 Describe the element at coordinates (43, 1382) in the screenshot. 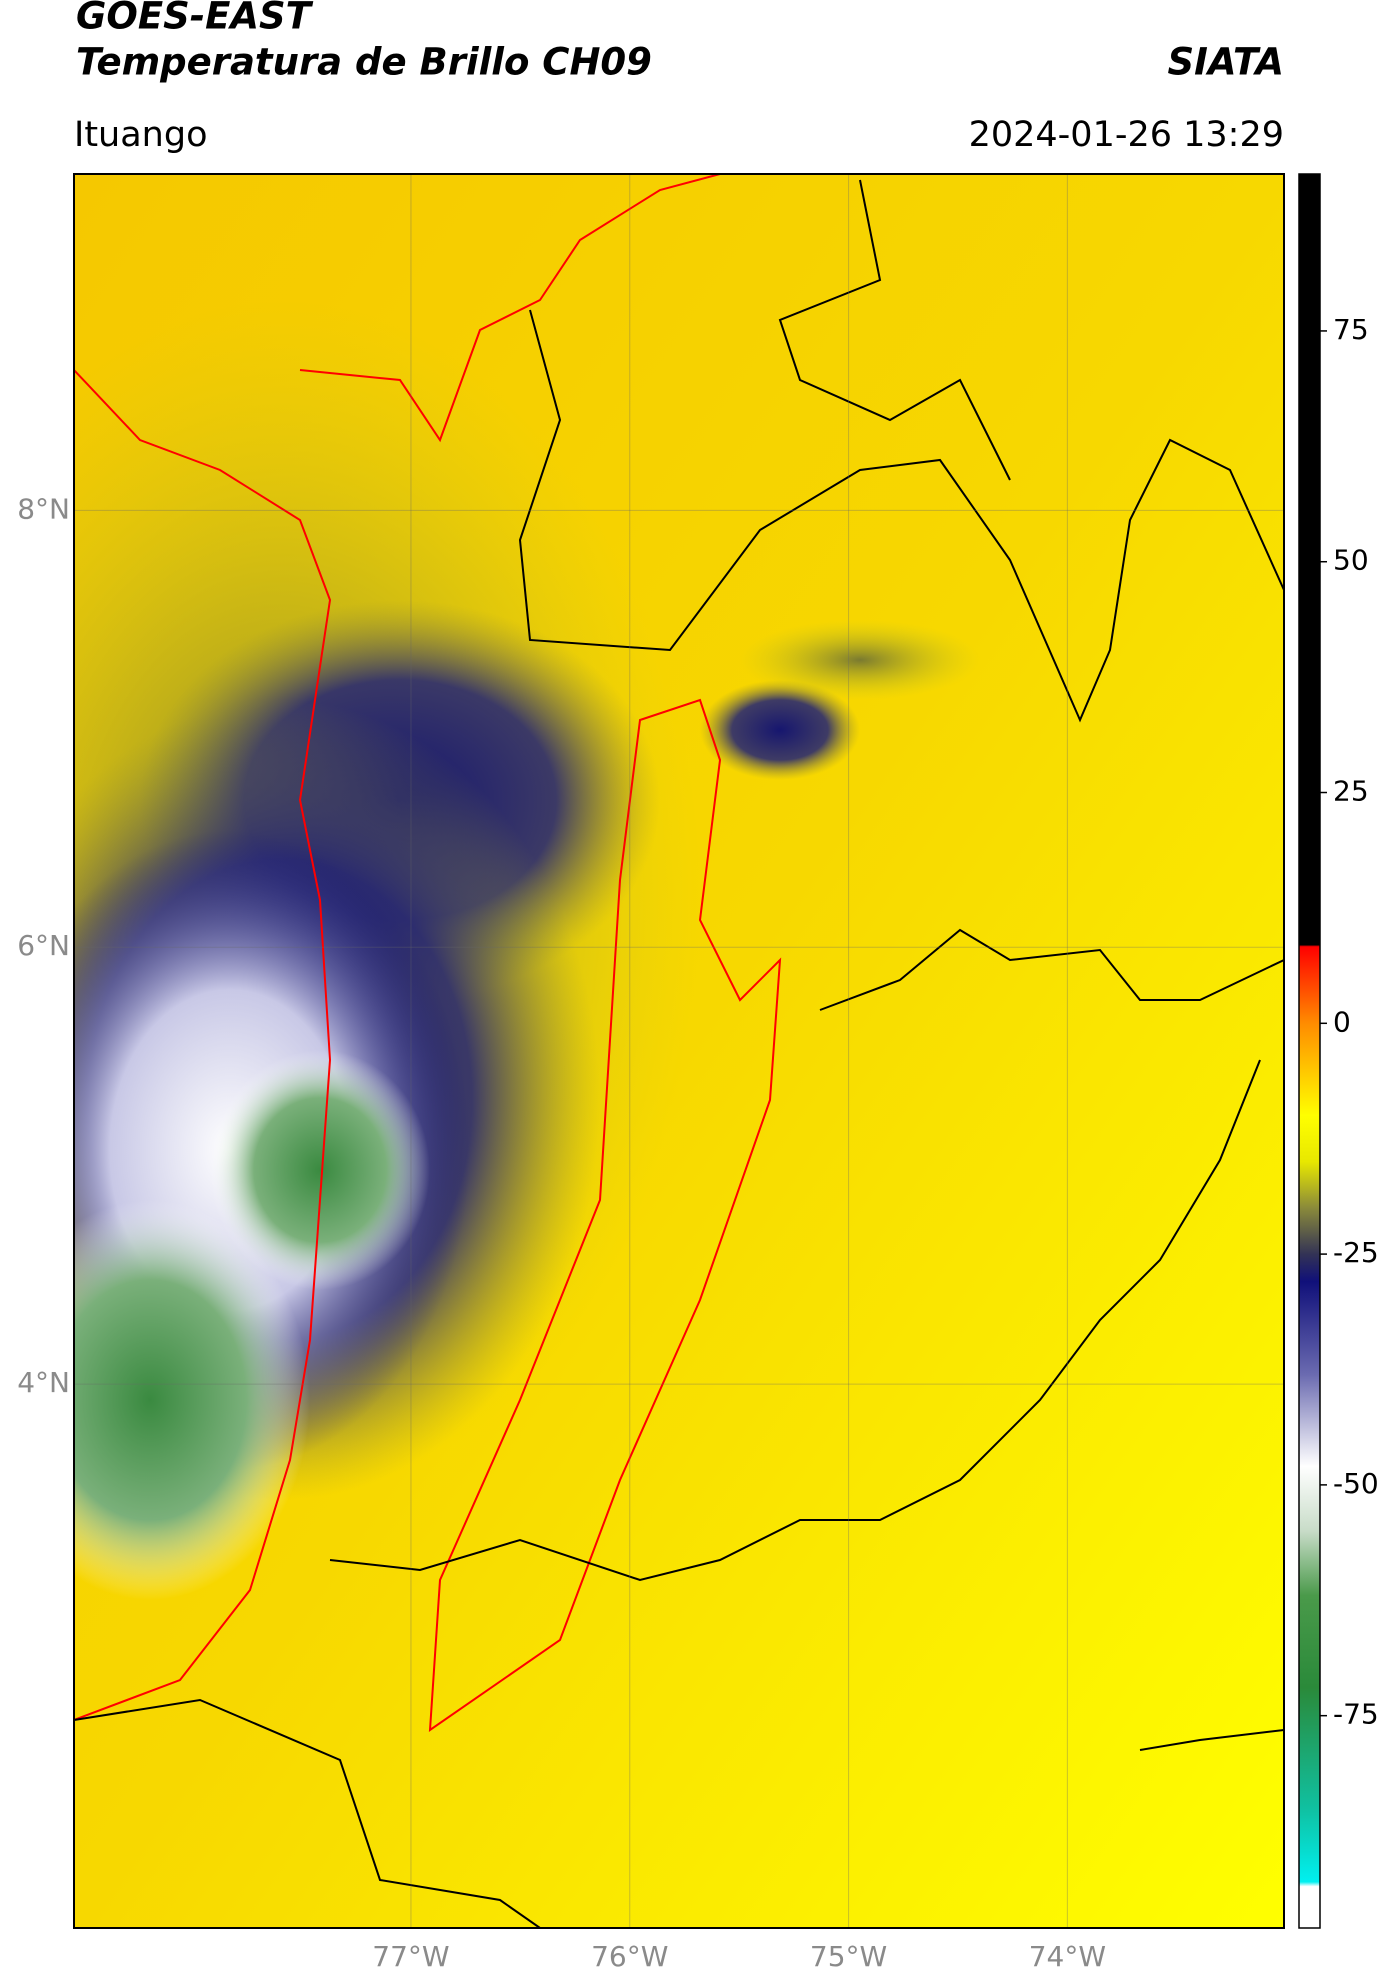

I see `lat-tick-label: 4°N` at that location.